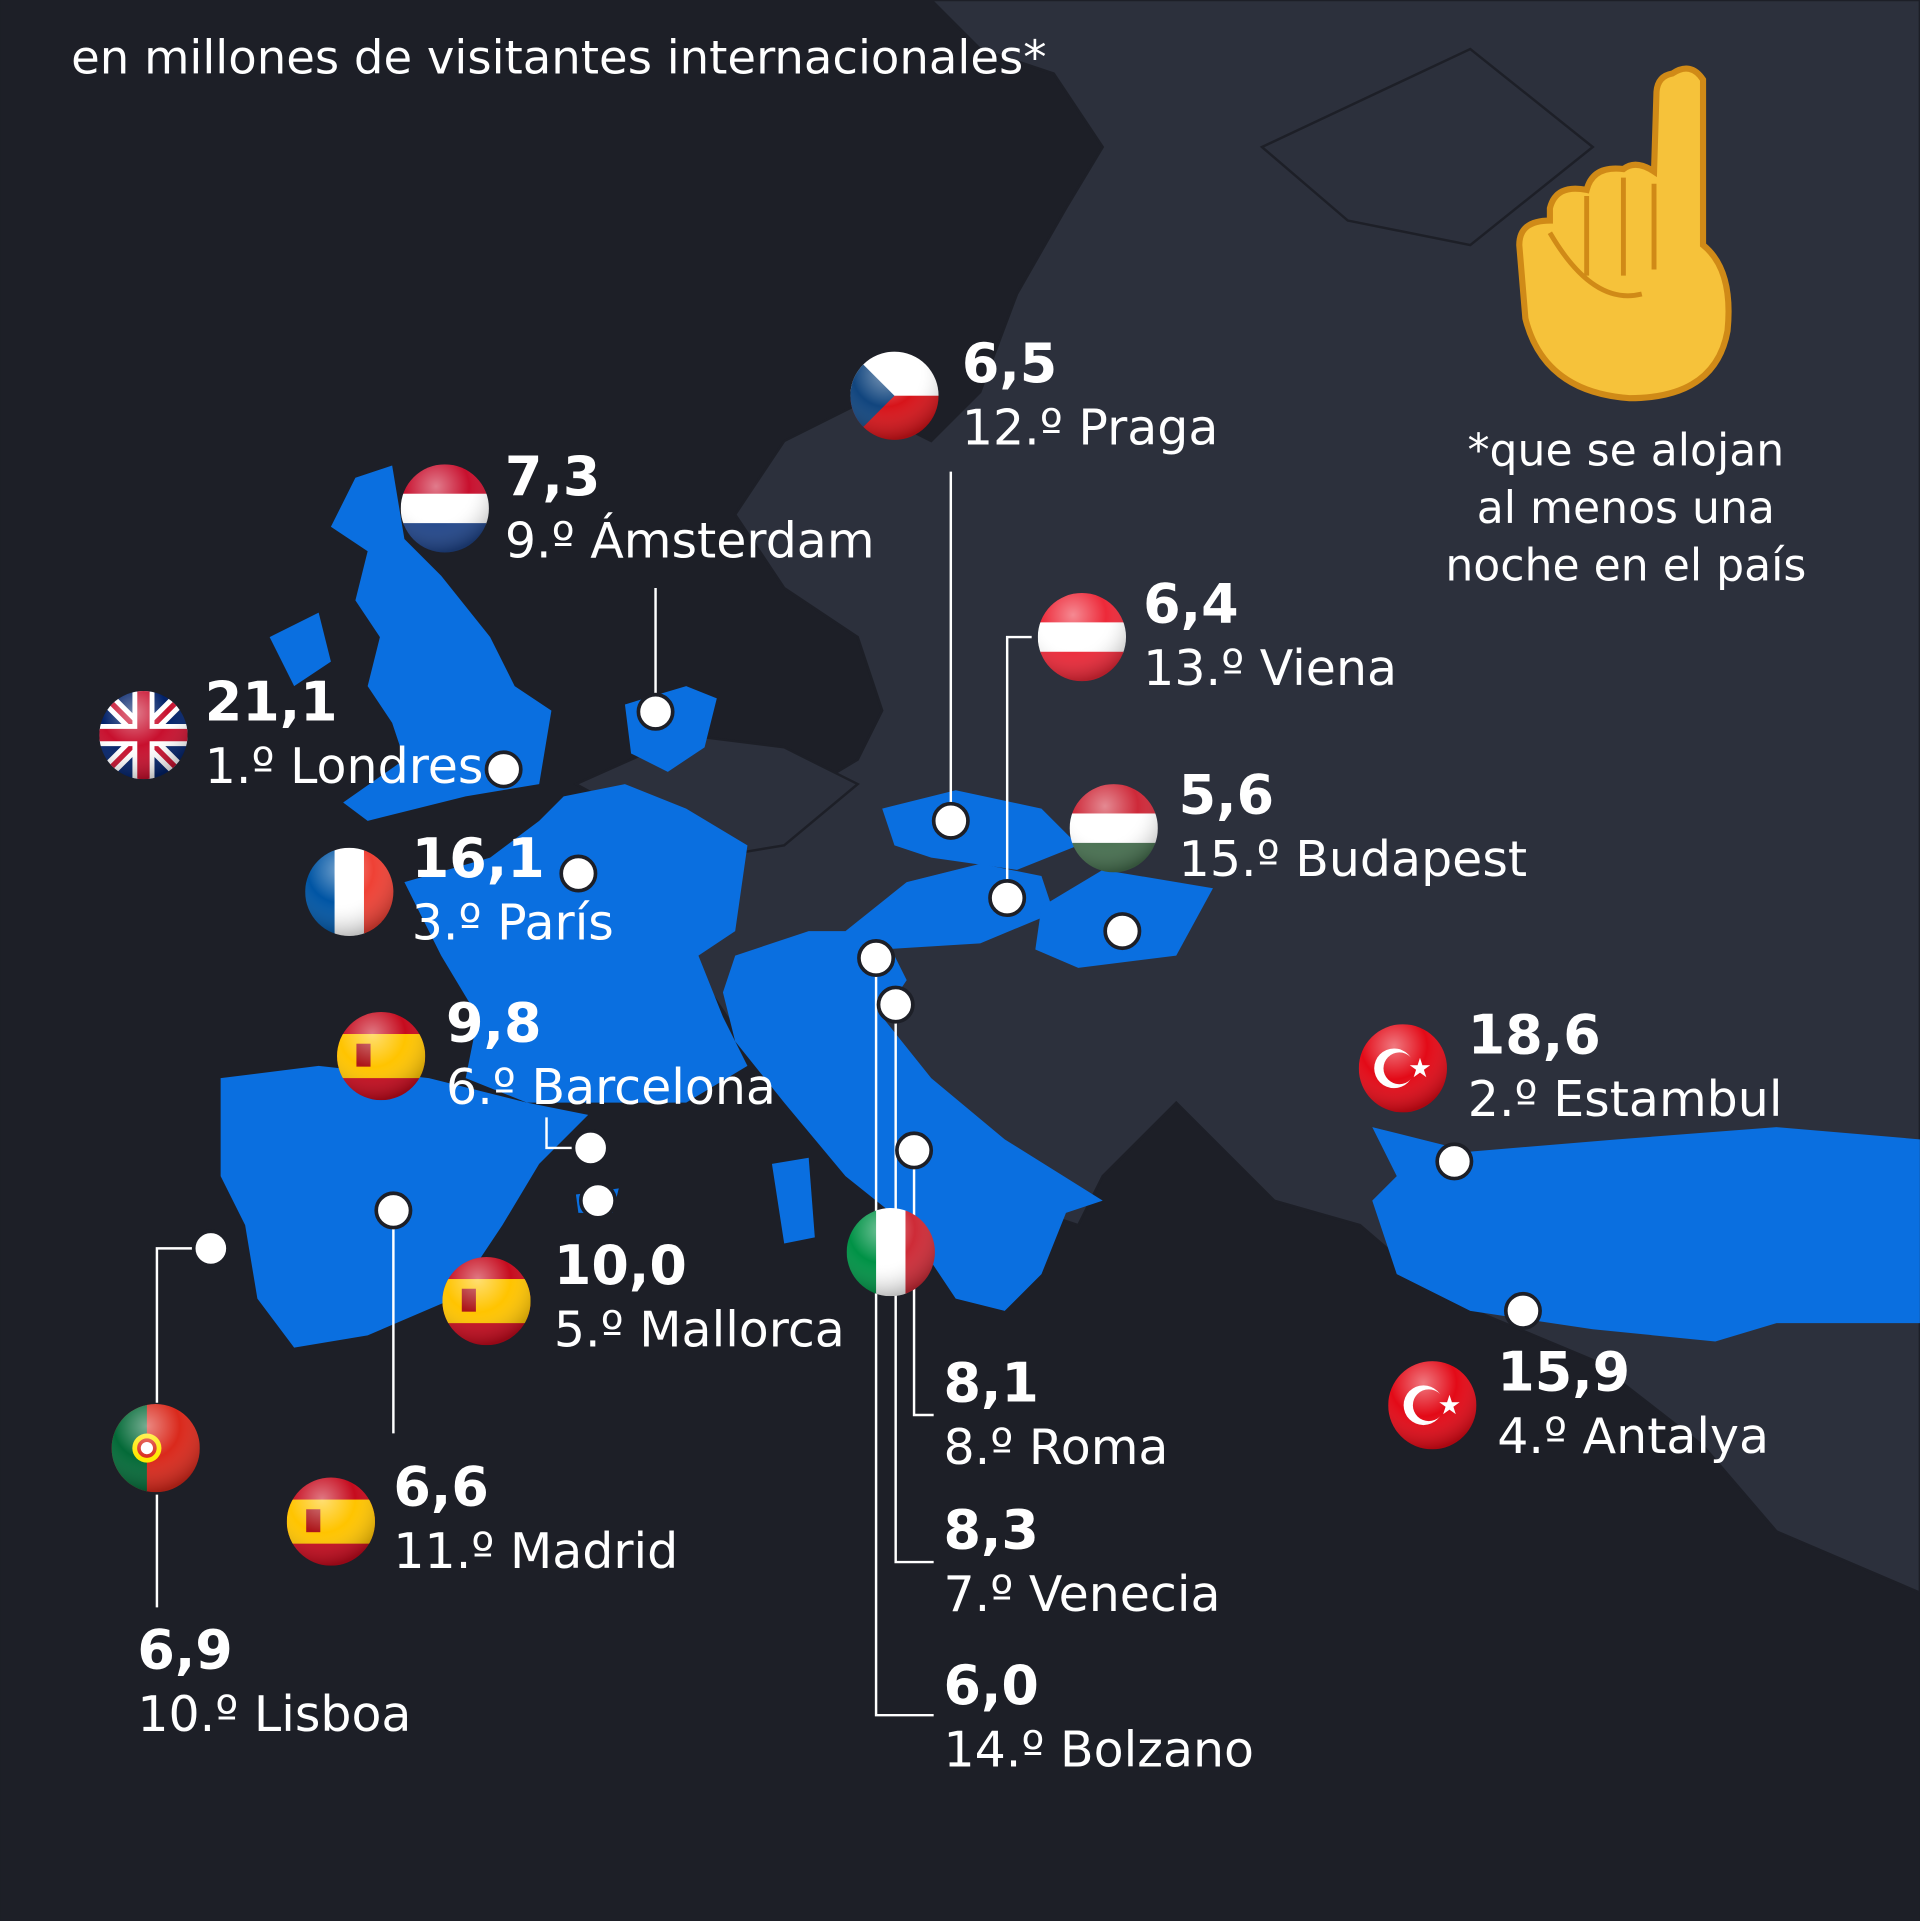  Describe the element at coordinates (440, 1487) in the screenshot. I see `visitor-value: 6,6` at that location.